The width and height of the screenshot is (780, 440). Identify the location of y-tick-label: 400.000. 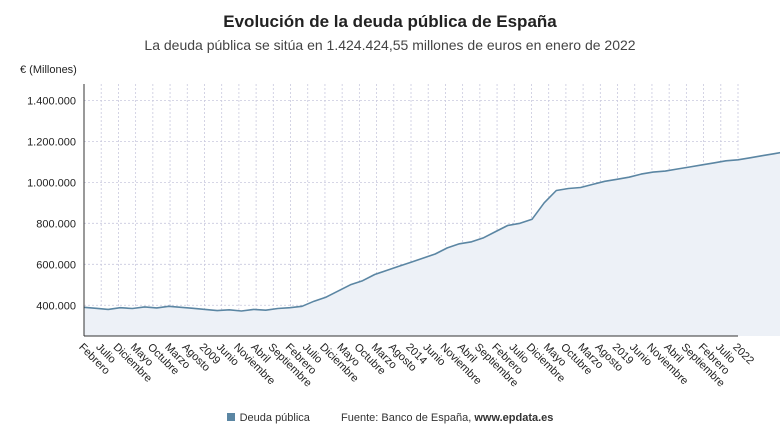
(56, 306).